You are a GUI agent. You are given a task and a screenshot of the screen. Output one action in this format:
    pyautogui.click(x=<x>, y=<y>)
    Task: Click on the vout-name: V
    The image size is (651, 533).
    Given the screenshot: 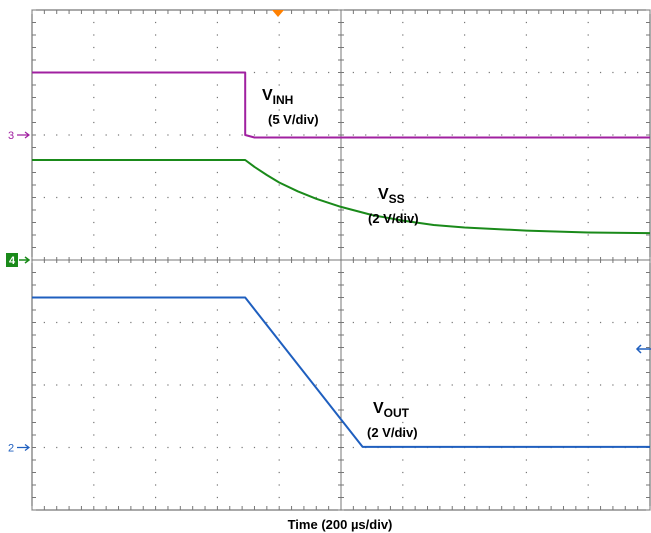 What is the action you would take?
    pyautogui.click(x=378, y=408)
    